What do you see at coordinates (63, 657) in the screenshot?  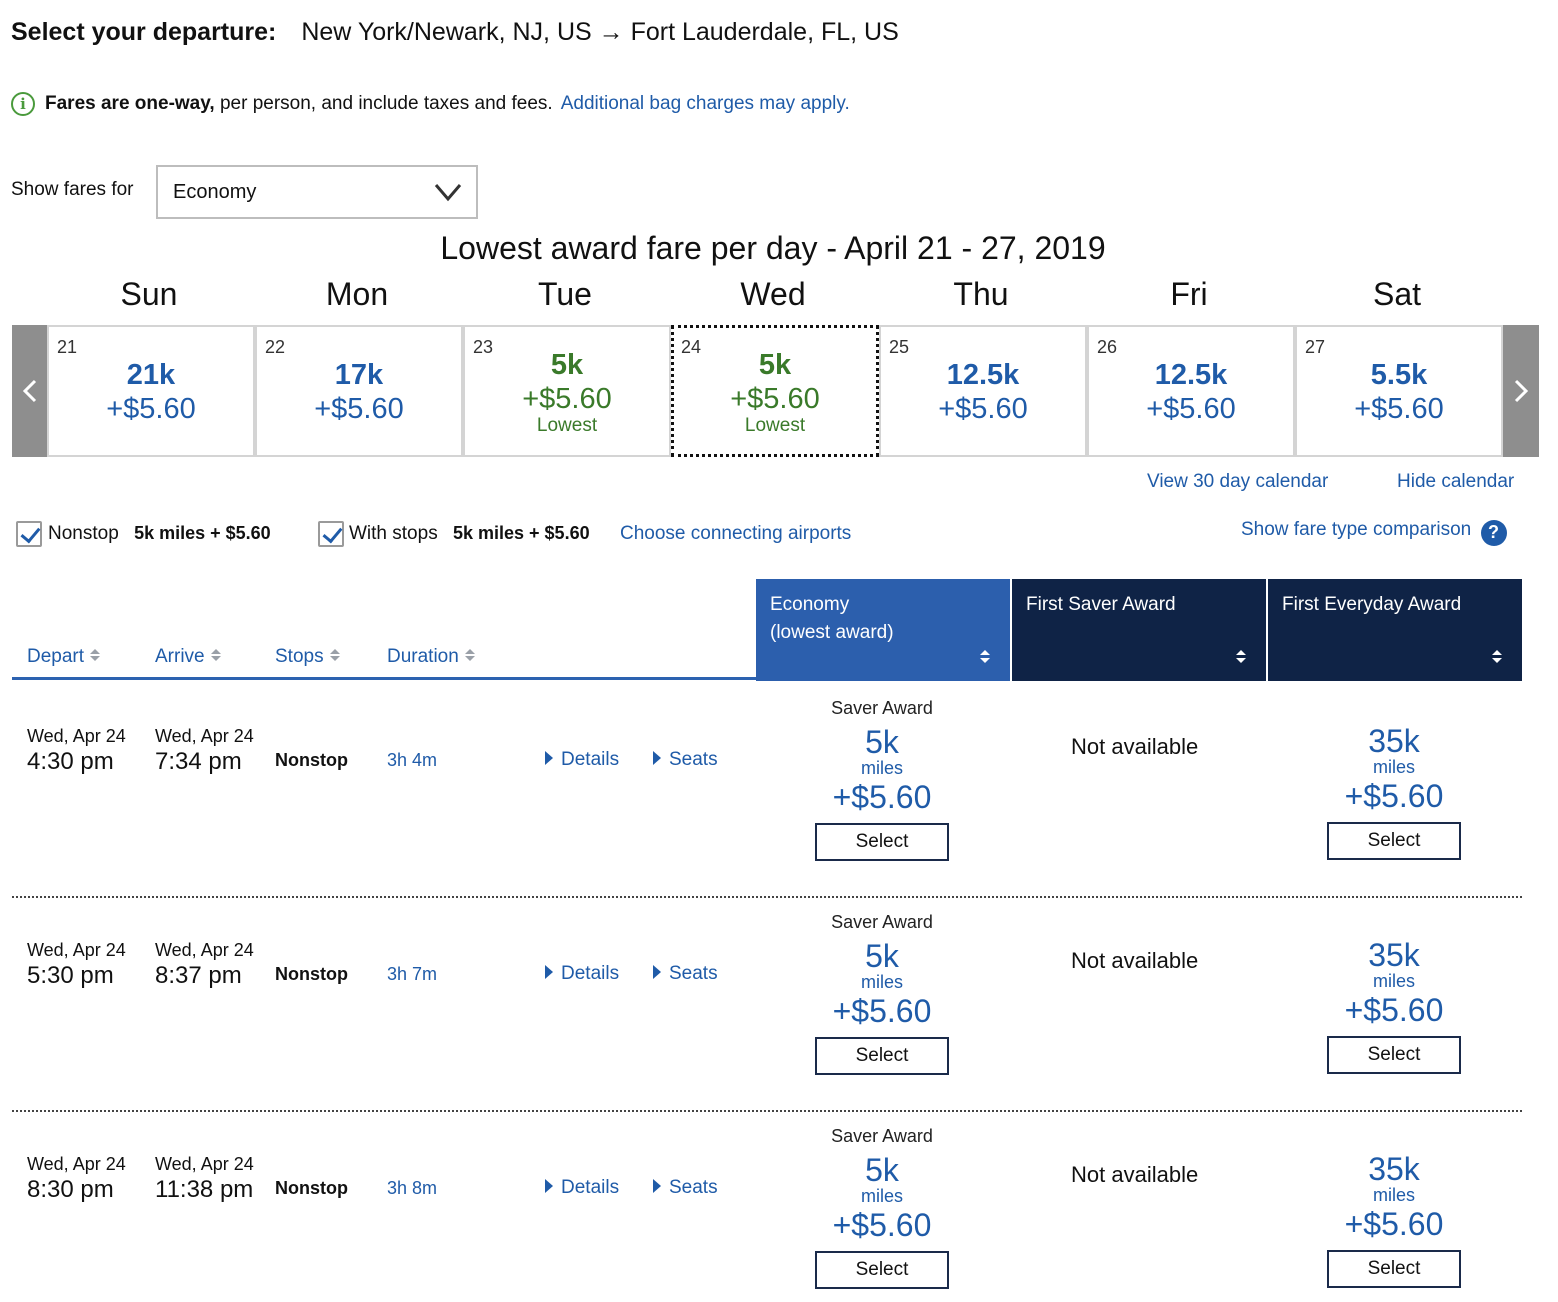 I see `sort-depart: Depart` at bounding box center [63, 657].